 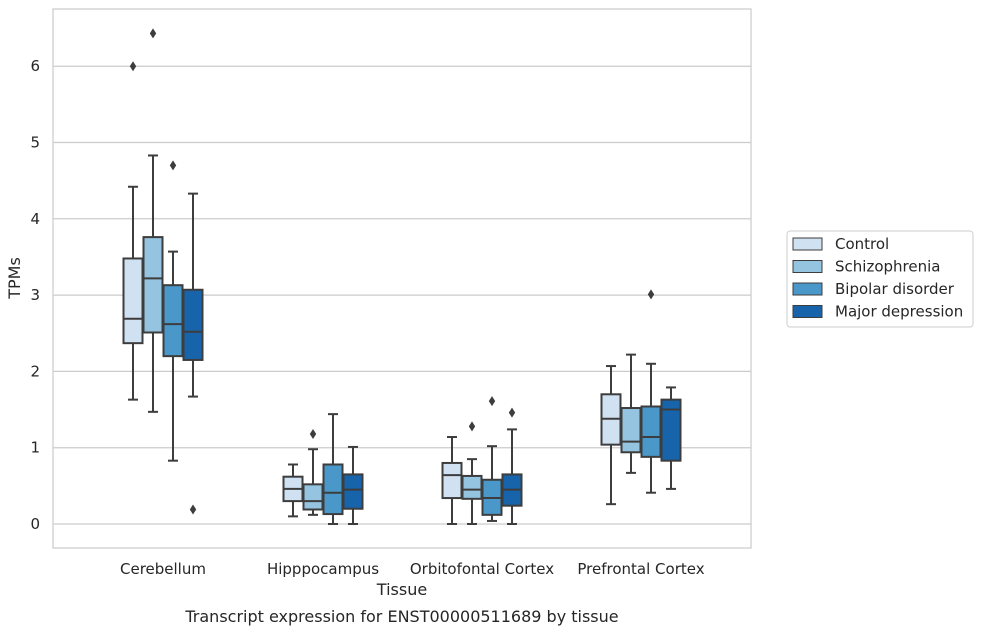 I want to click on x-axis-label: Tissue, so click(x=401, y=589).